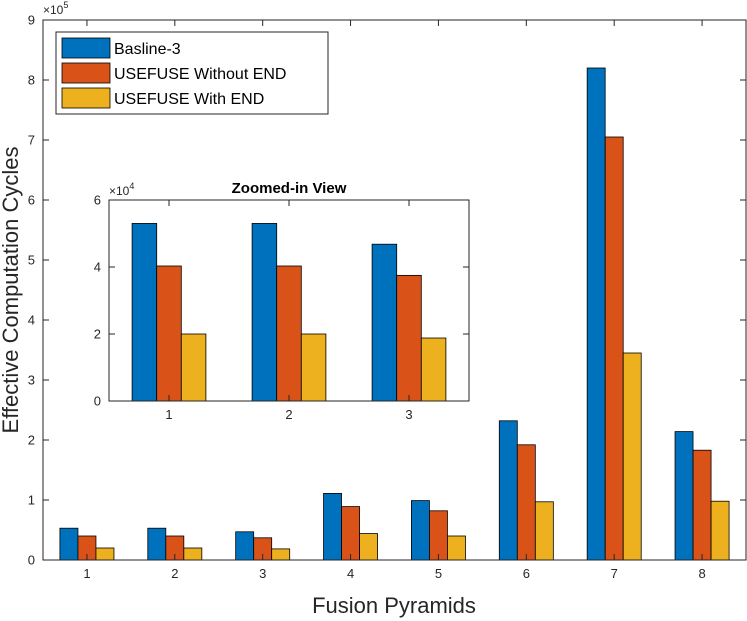 This screenshot has width=747, height=621. Describe the element at coordinates (168, 414) in the screenshot. I see `inset-xtick-label-0: 1` at that location.